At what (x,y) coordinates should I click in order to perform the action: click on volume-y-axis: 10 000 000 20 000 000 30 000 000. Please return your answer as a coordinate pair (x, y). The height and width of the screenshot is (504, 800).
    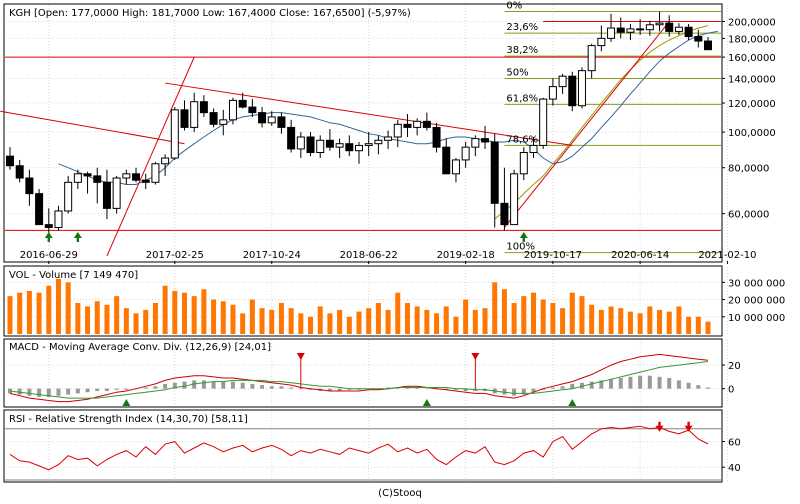
    Looking at the image, I should click on (753, 301).